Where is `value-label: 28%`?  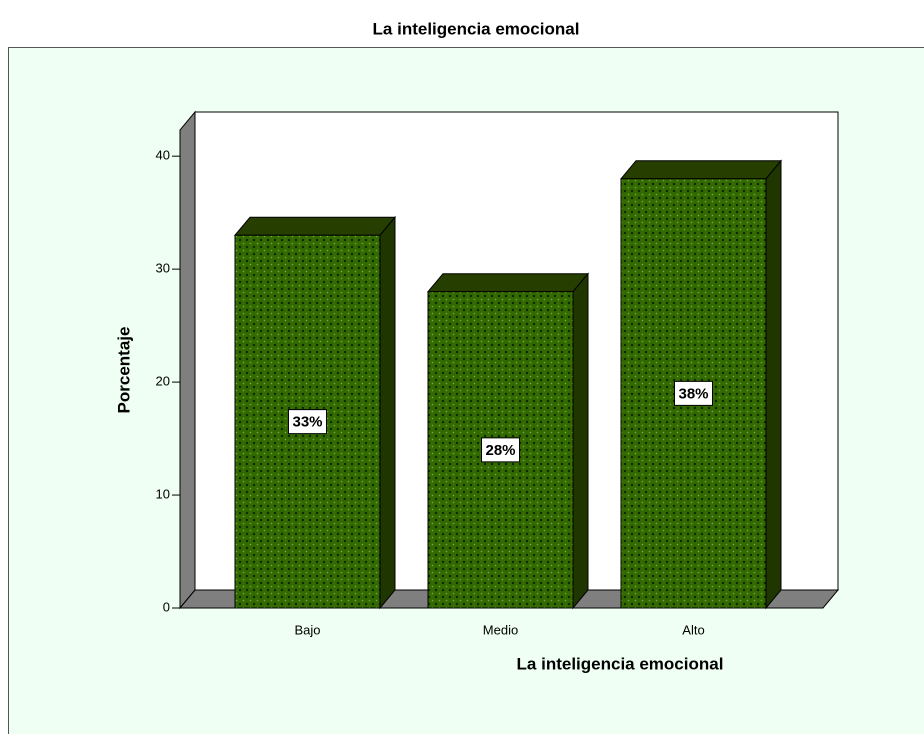 value-label: 28% is located at coordinates (500, 450).